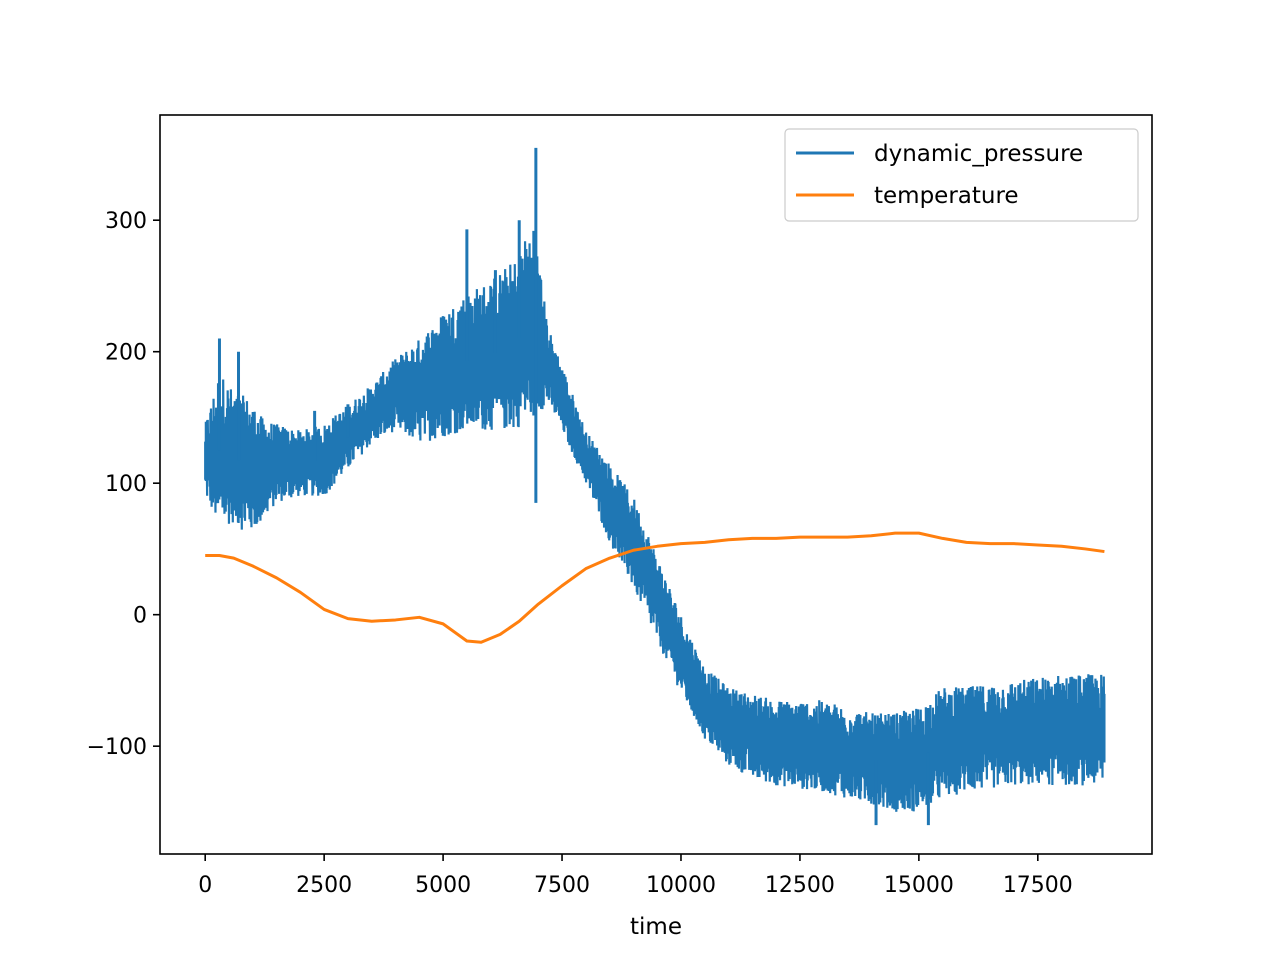 Image resolution: width=1280 pixels, height=960 pixels. What do you see at coordinates (681, 885) in the screenshot?
I see `x-tick-label: 10000` at bounding box center [681, 885].